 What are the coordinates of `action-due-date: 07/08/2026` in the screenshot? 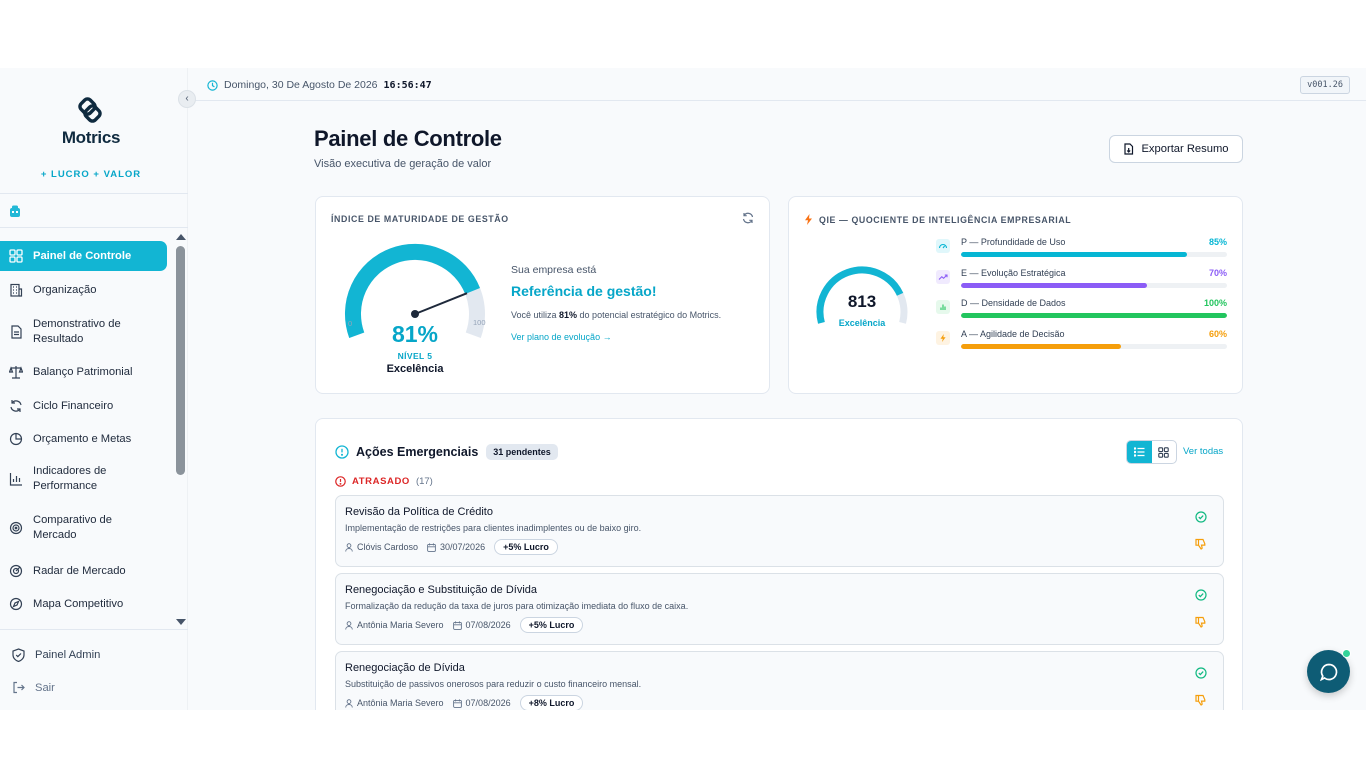 It's located at (481, 625).